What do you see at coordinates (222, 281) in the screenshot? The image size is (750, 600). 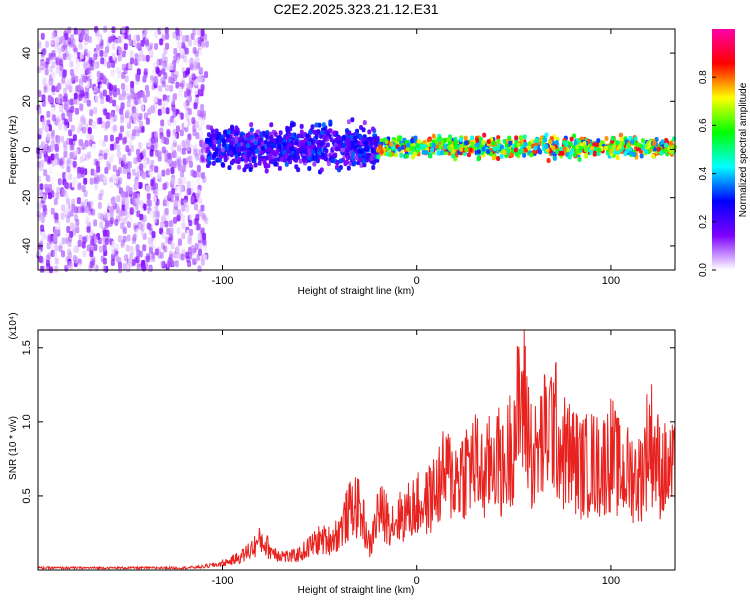 I see `x-tick-label: -100` at bounding box center [222, 281].